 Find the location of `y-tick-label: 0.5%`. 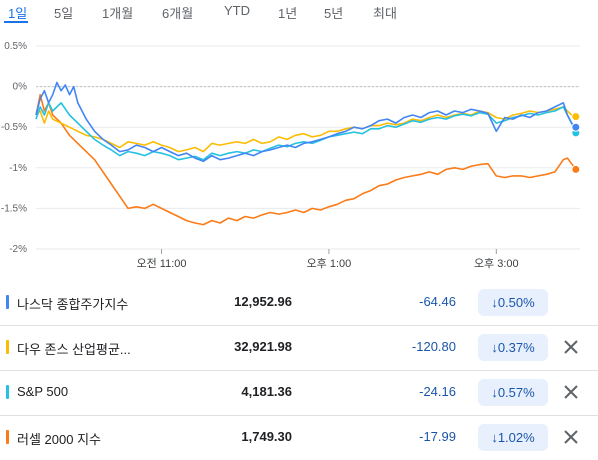

y-tick-label: 0.5% is located at coordinates (15, 46).